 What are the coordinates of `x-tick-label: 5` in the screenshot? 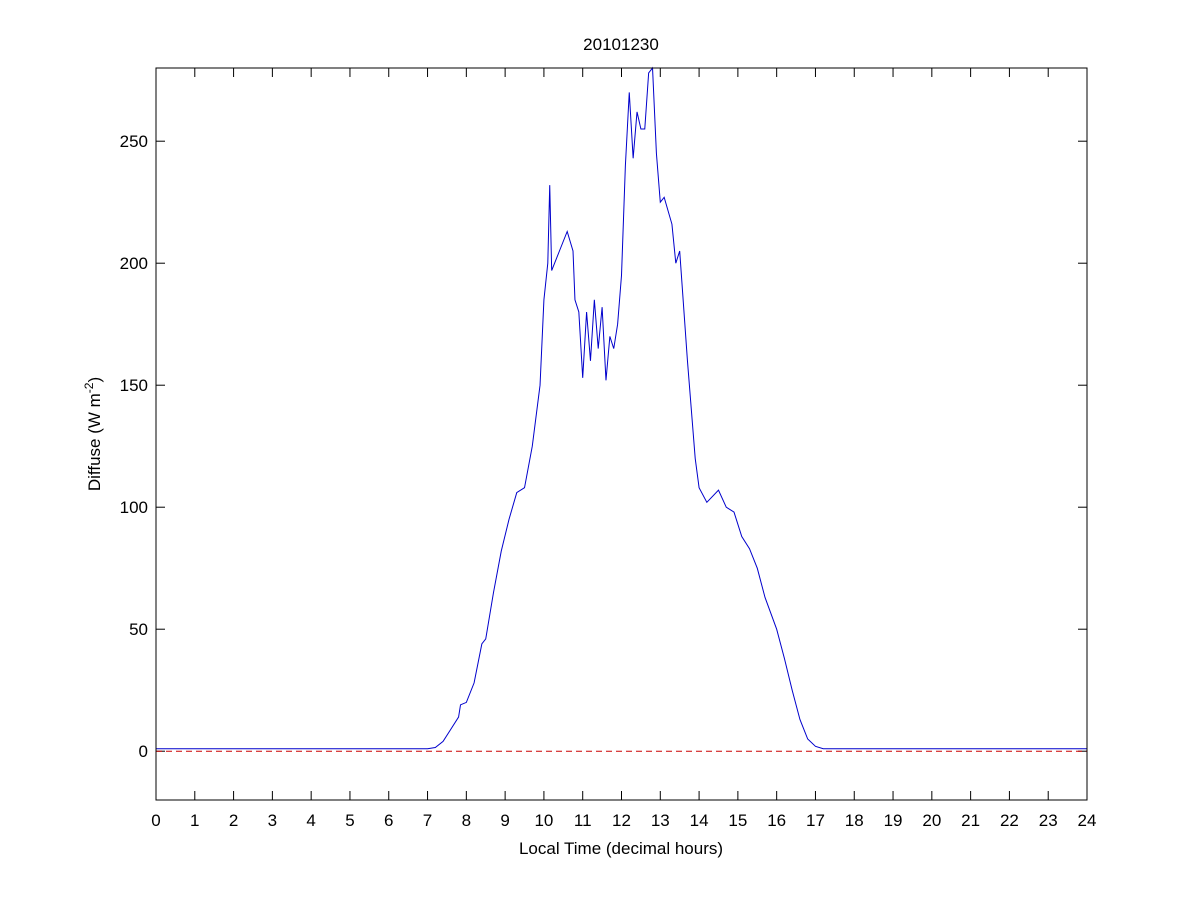 It's located at (349, 820).